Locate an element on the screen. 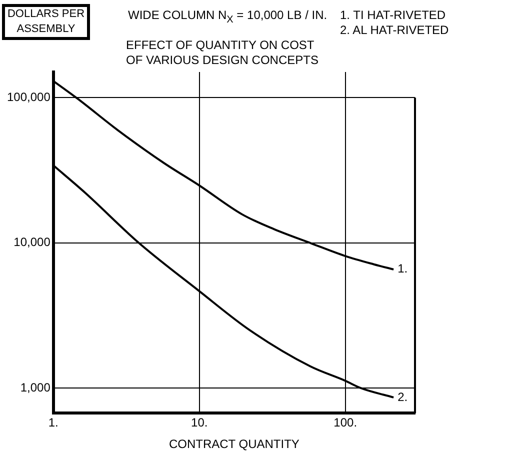 Image resolution: width=507 pixels, height=460 pixels. x-tick-label: 1. is located at coordinates (53, 423).